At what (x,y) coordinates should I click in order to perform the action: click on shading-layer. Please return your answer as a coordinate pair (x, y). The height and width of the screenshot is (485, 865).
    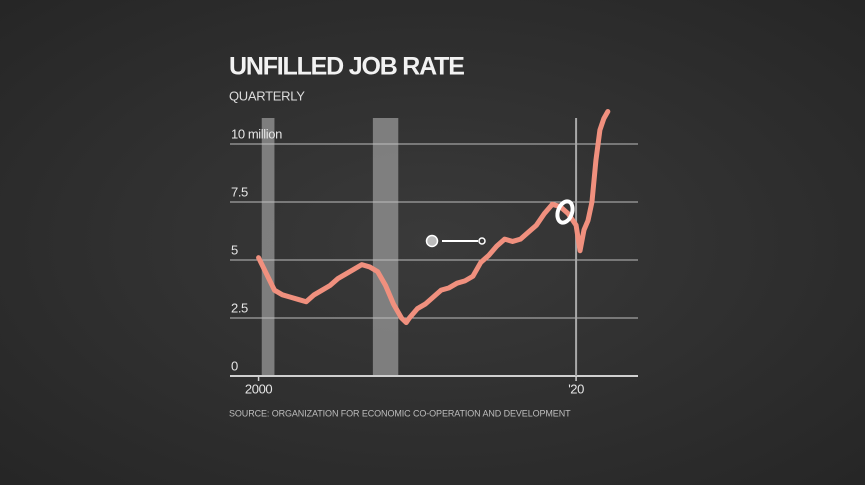
    Looking at the image, I should click on (330, 247).